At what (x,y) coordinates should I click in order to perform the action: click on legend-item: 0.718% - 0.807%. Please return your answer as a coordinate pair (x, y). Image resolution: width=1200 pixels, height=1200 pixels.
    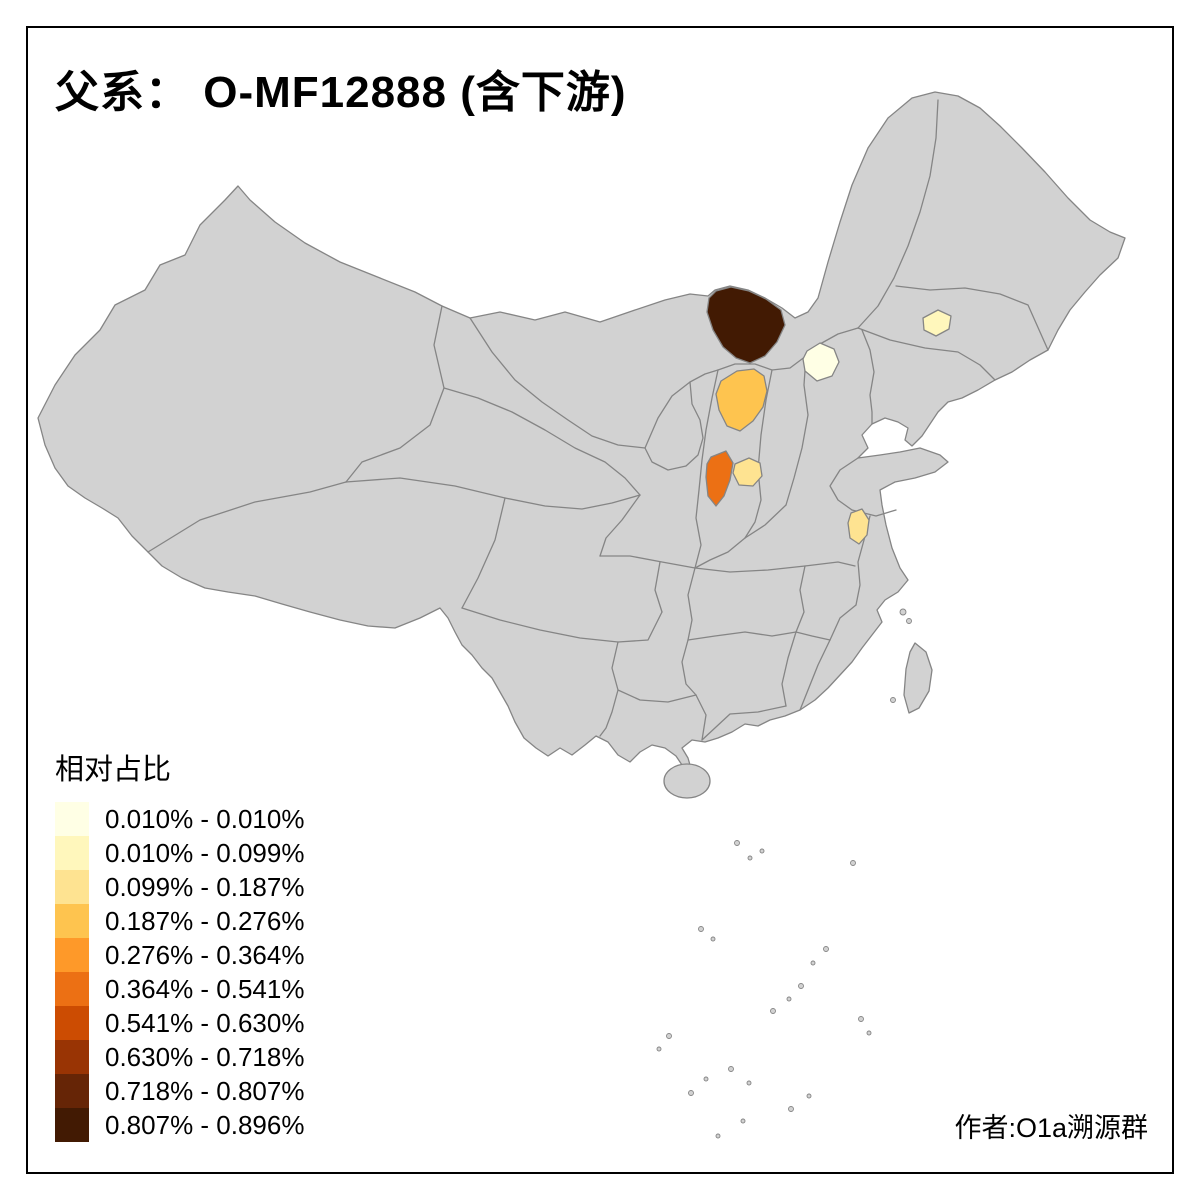
    Looking at the image, I should click on (179, 1091).